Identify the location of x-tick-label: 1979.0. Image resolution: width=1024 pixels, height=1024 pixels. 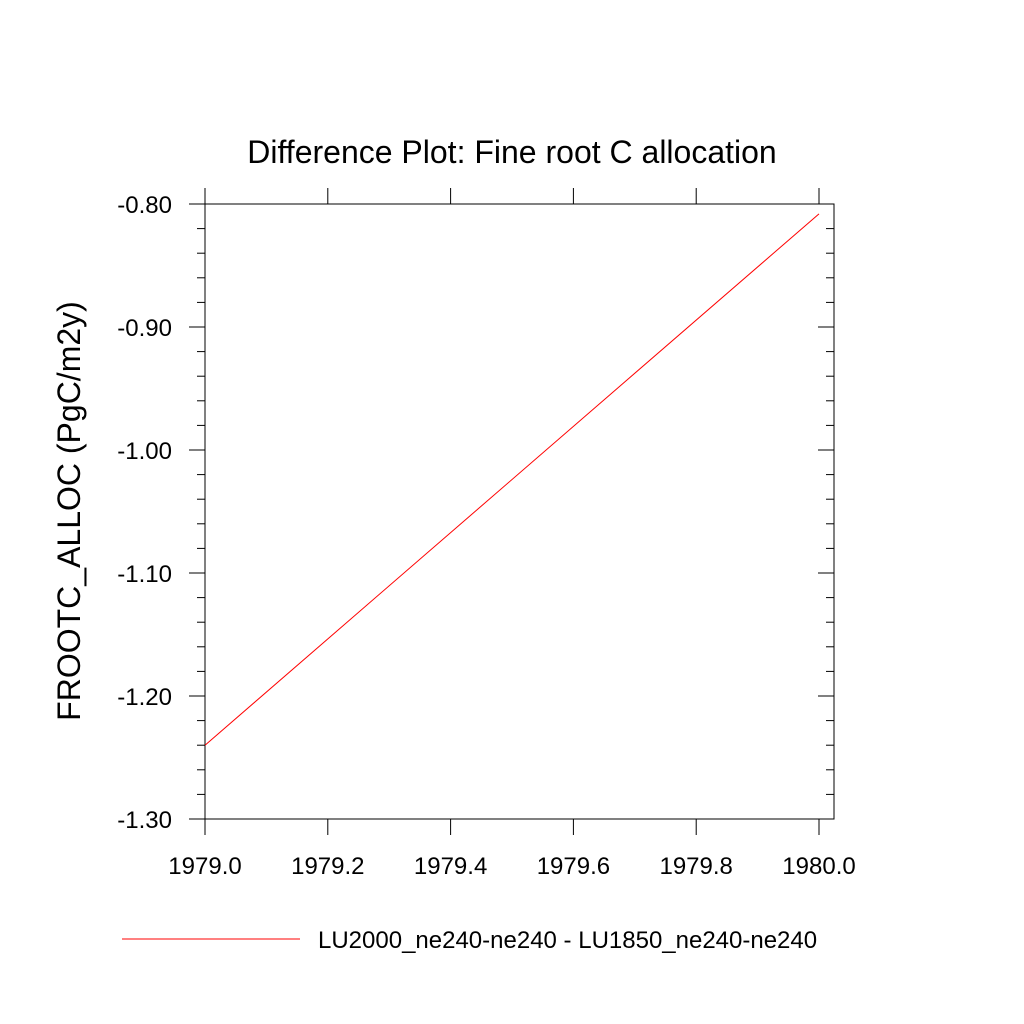
(204, 866).